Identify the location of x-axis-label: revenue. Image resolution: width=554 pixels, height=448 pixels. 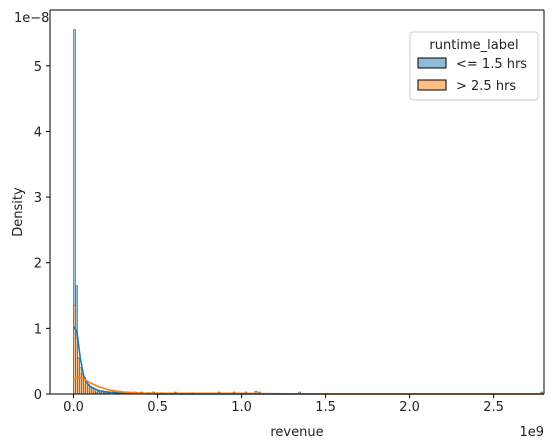
(296, 432).